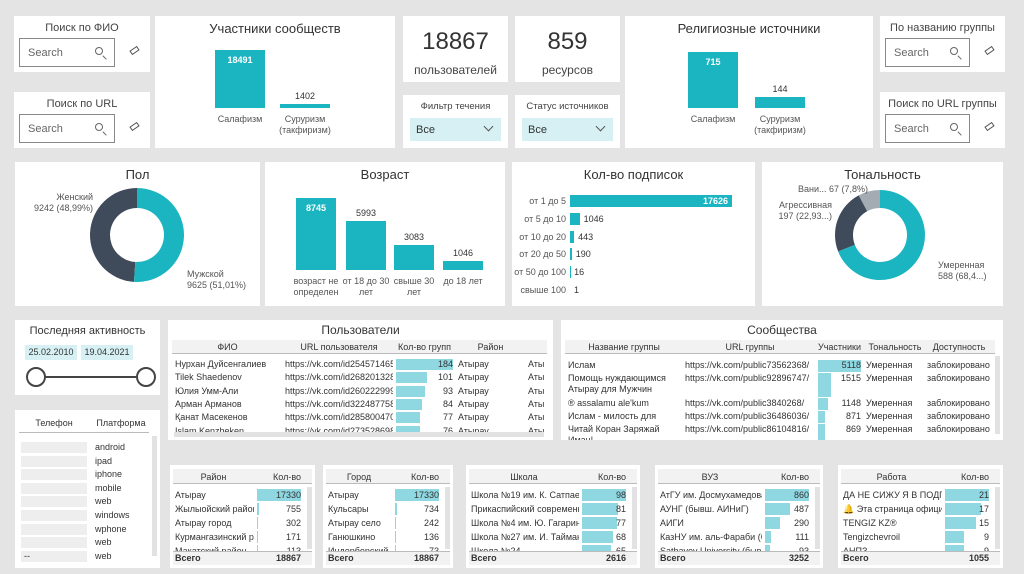 Image resolution: width=1024 pixels, height=574 pixels. Describe the element at coordinates (208, 377) in the screenshot. I see `cell: Tilek Shaedenov` at that location.